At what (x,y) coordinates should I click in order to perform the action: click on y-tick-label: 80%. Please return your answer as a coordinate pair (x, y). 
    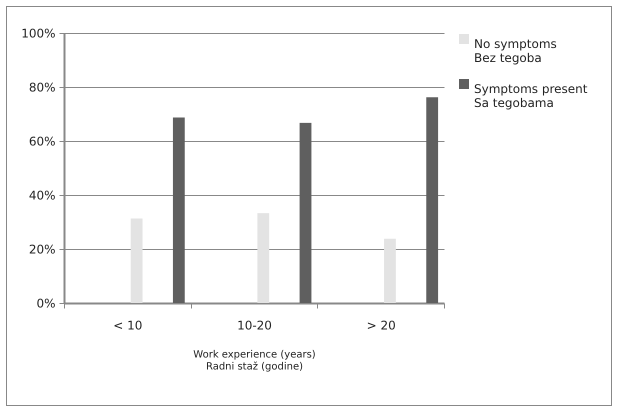
    Looking at the image, I should click on (42, 87).